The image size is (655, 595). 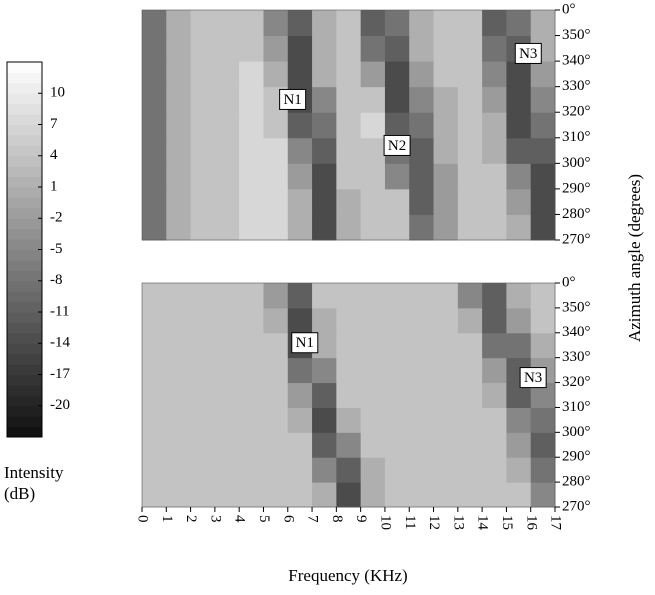 What do you see at coordinates (531, 523) in the screenshot?
I see `x-tick-label: 16` at bounding box center [531, 523].